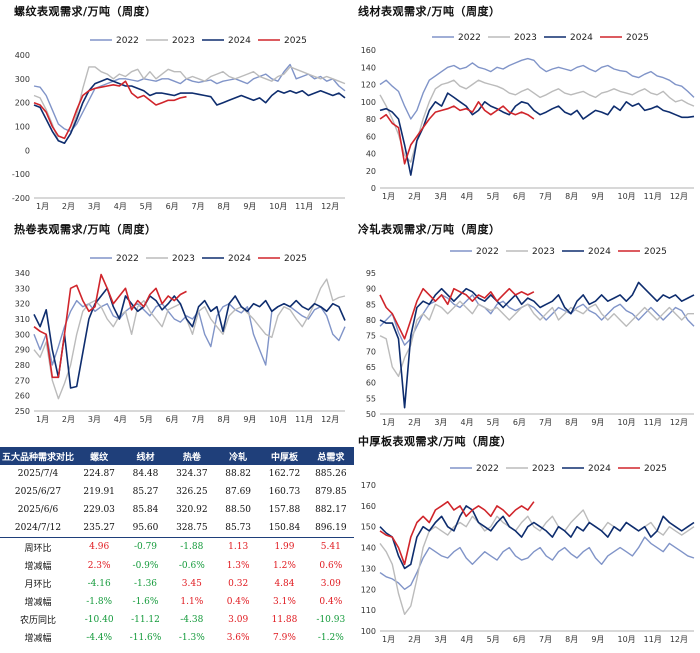 This screenshot has width=700, height=653. I want to click on y-tick-label: 400, so click(22, 55).